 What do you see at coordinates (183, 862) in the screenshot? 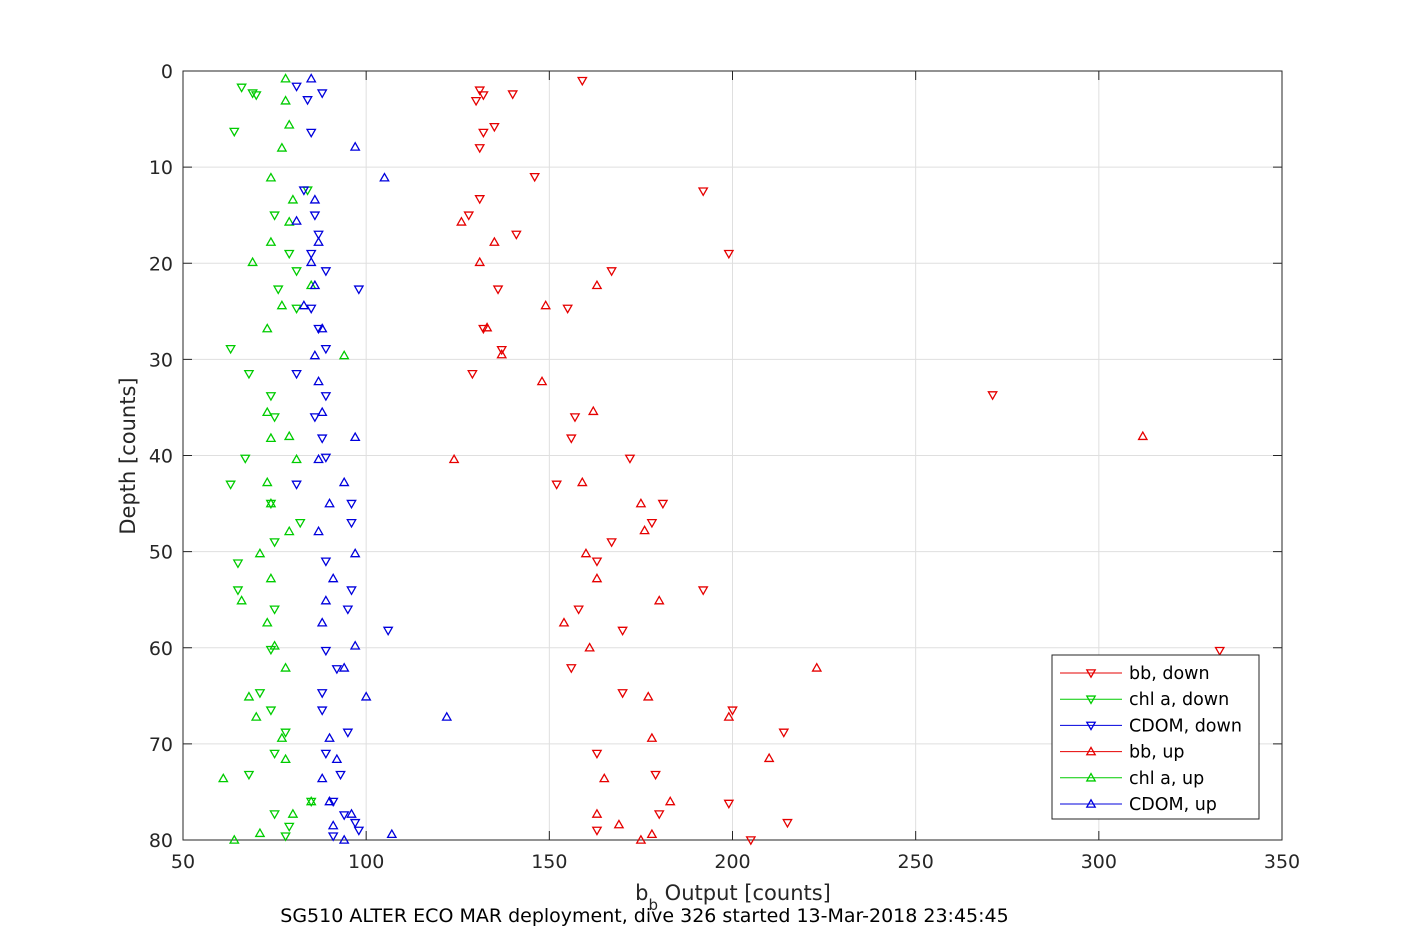
I see `x-tick-label: 50` at bounding box center [183, 862].